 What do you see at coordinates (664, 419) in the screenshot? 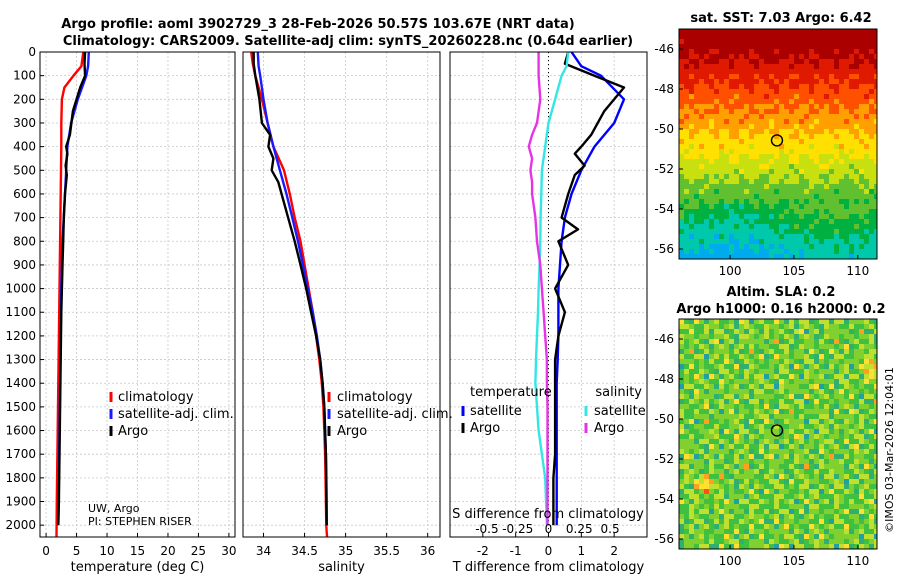
I see `sla_map-lat-tick-label: -50` at bounding box center [664, 419].